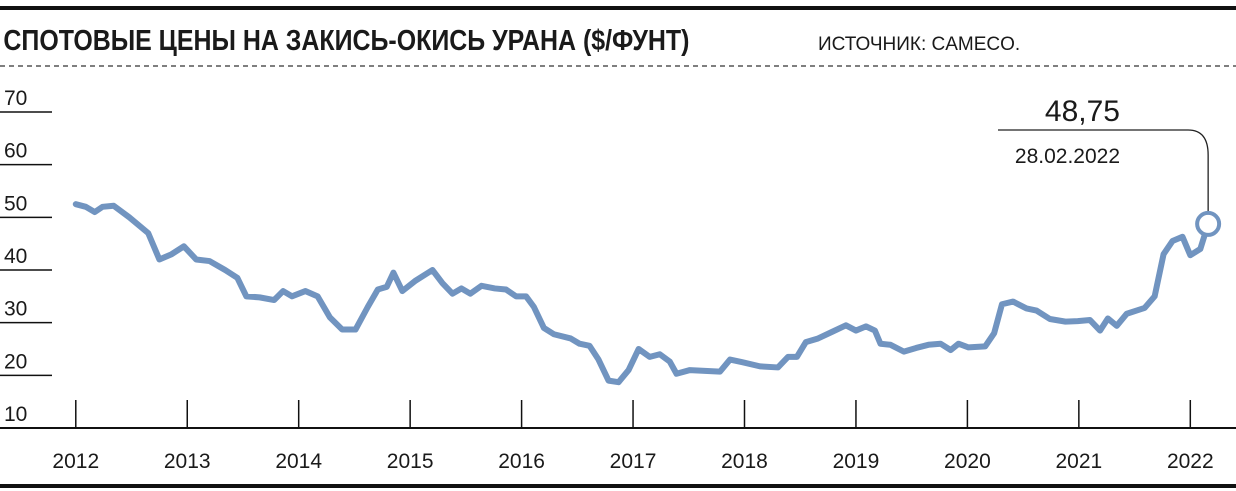 The width and height of the screenshot is (1236, 491). I want to click on y-tick-label: 40, so click(15, 256).